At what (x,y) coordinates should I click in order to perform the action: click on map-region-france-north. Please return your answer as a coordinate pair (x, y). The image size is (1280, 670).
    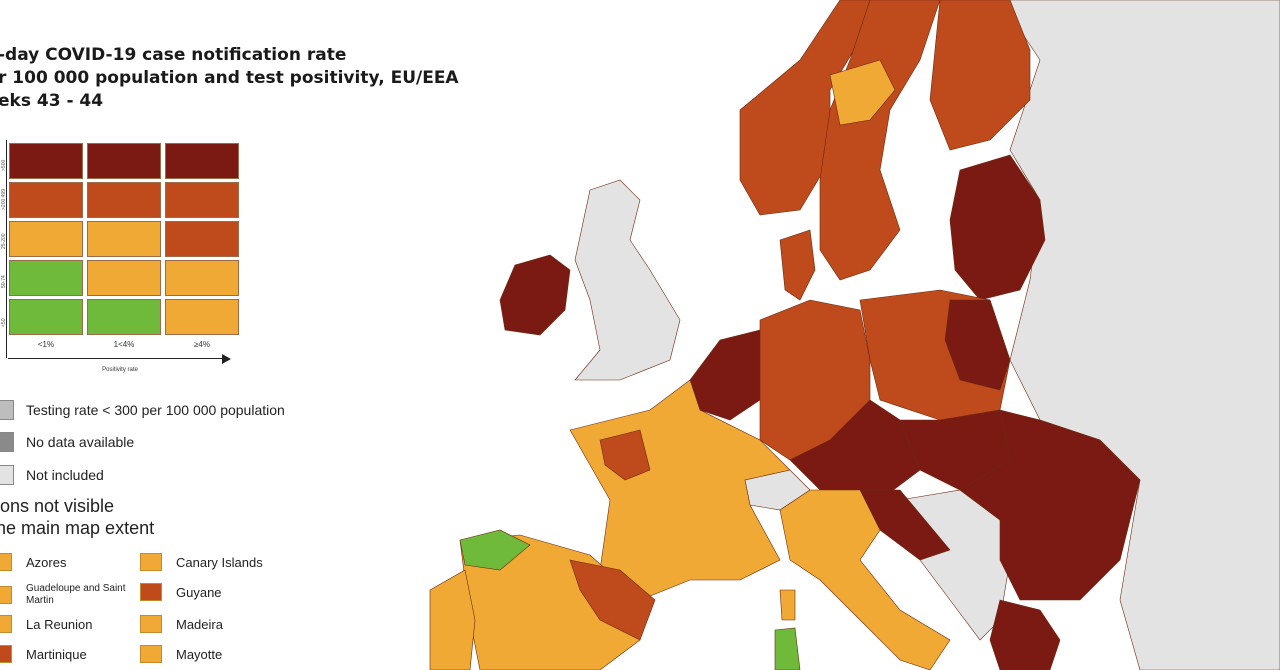
    Looking at the image, I should click on (625, 455).